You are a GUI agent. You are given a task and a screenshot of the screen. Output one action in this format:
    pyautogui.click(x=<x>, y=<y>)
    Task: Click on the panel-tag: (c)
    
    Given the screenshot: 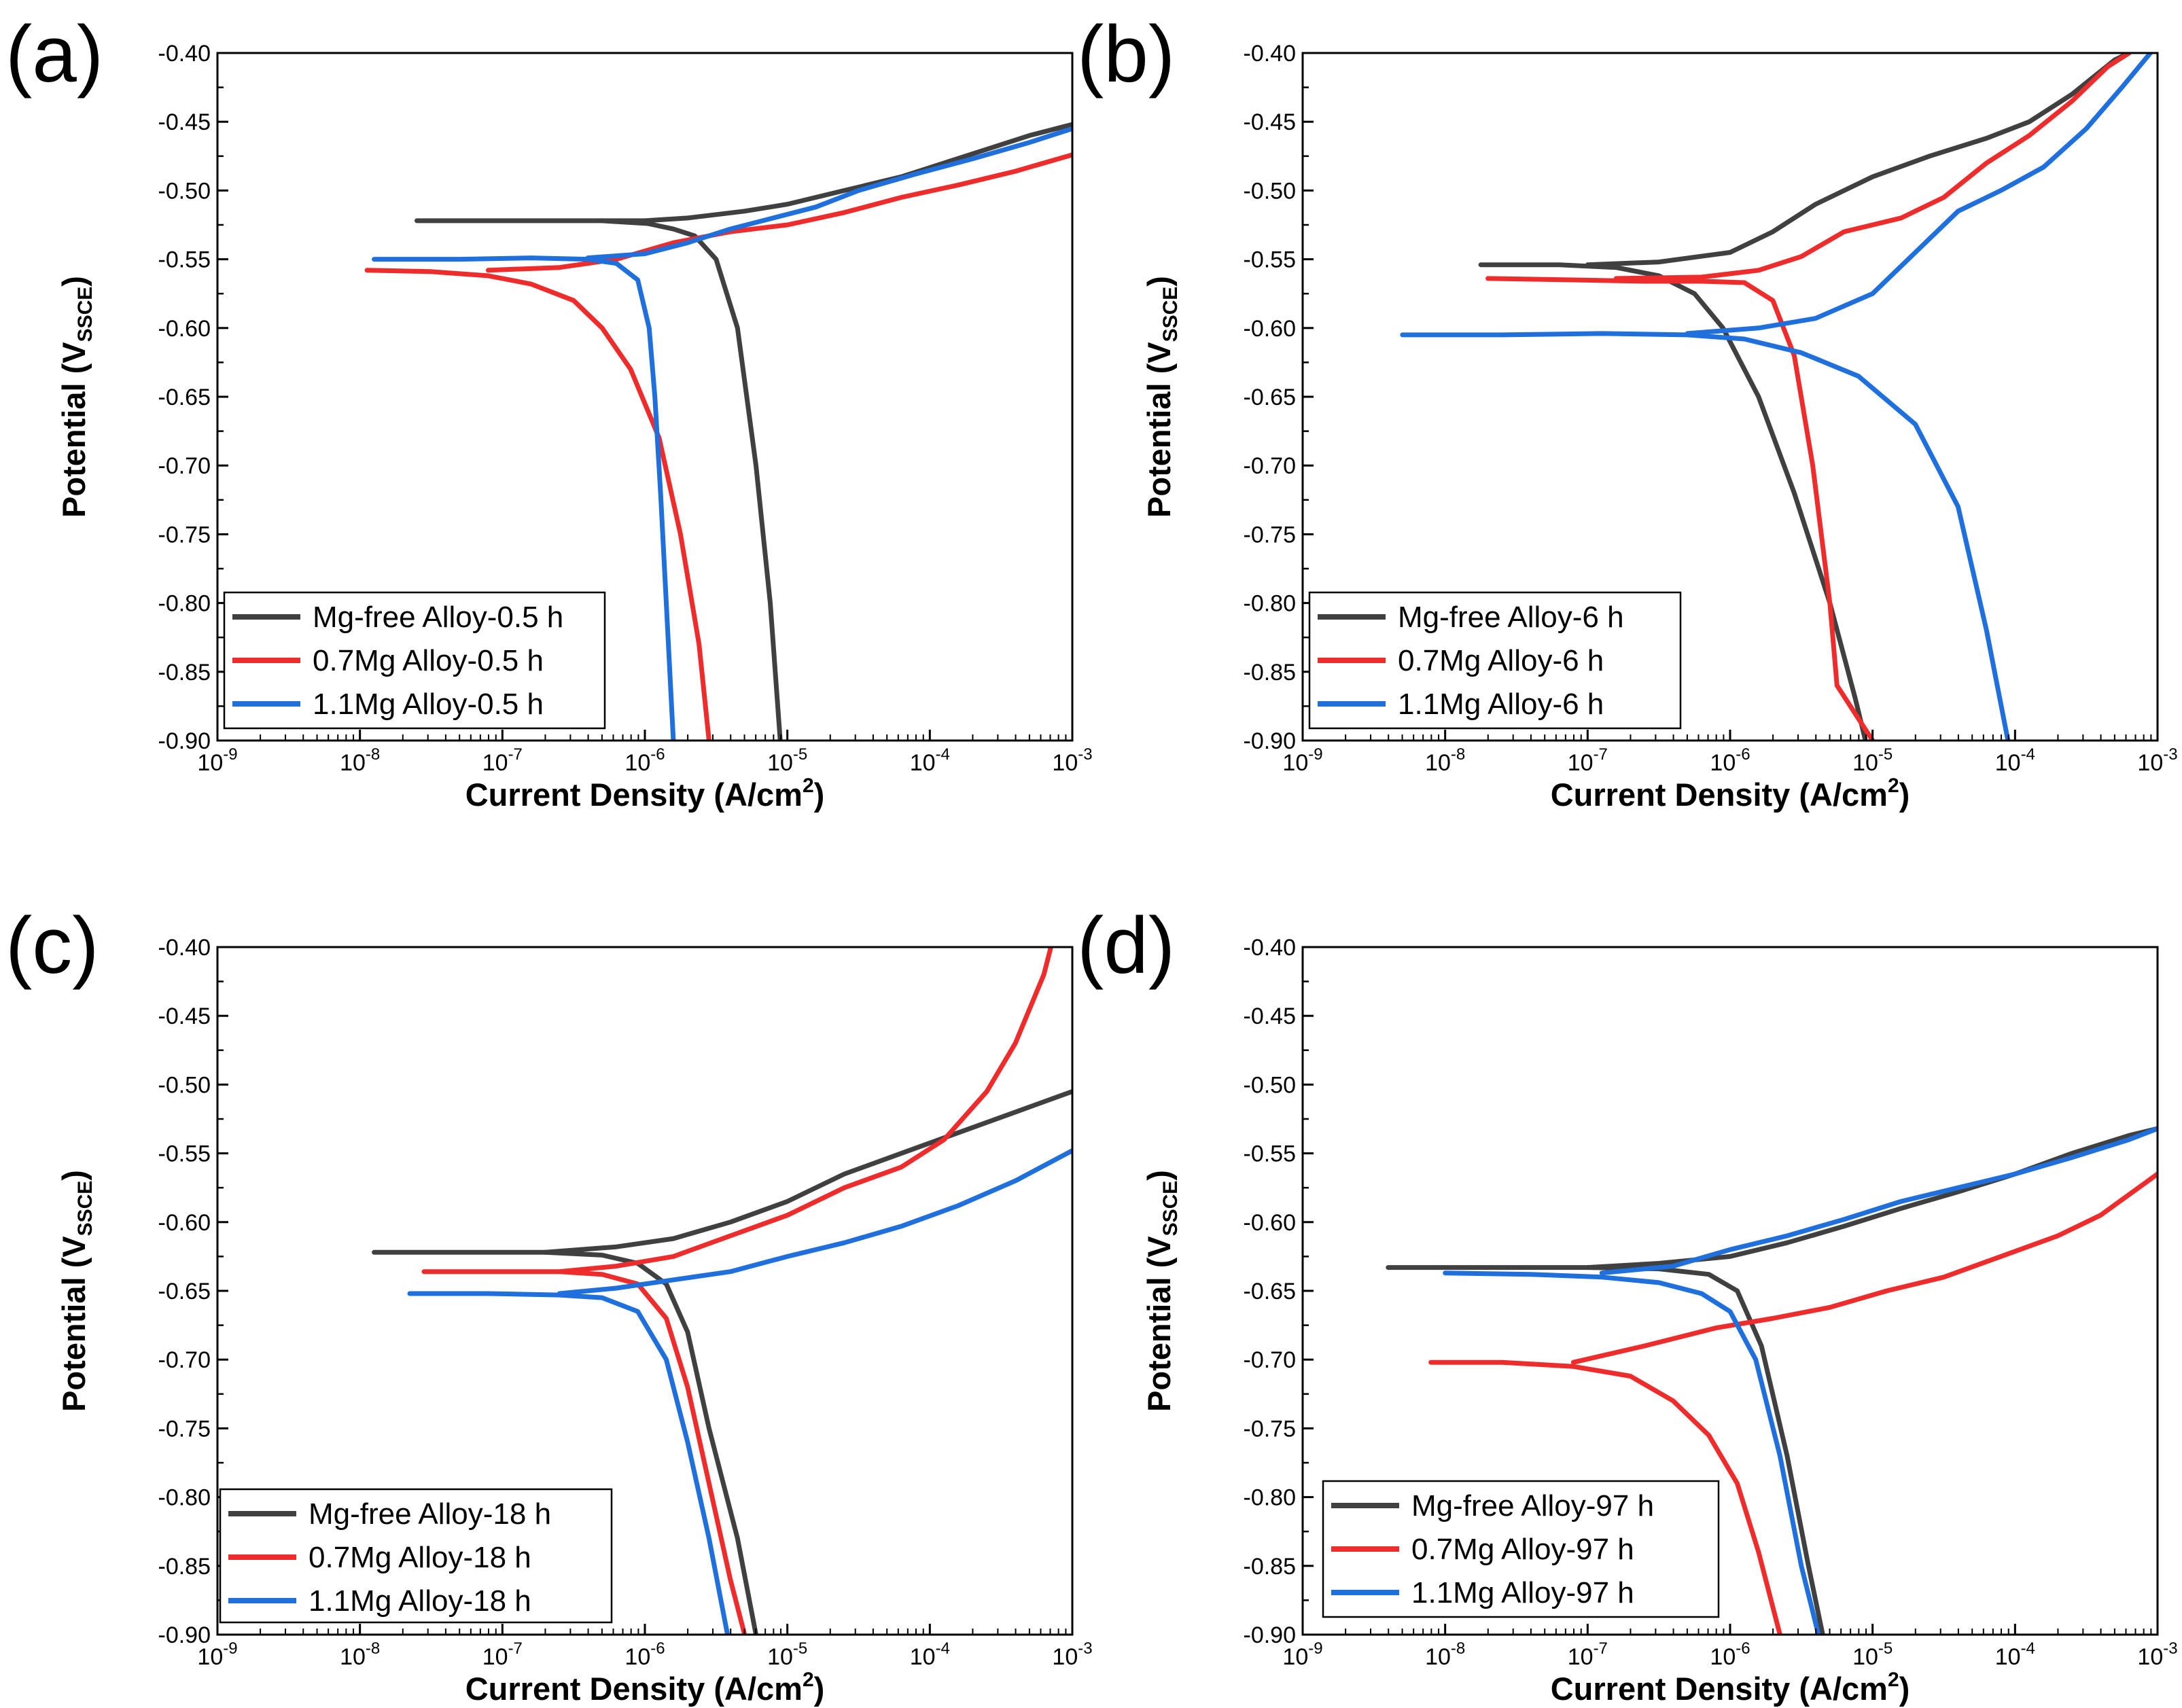 What is the action you would take?
    pyautogui.click(x=52, y=946)
    